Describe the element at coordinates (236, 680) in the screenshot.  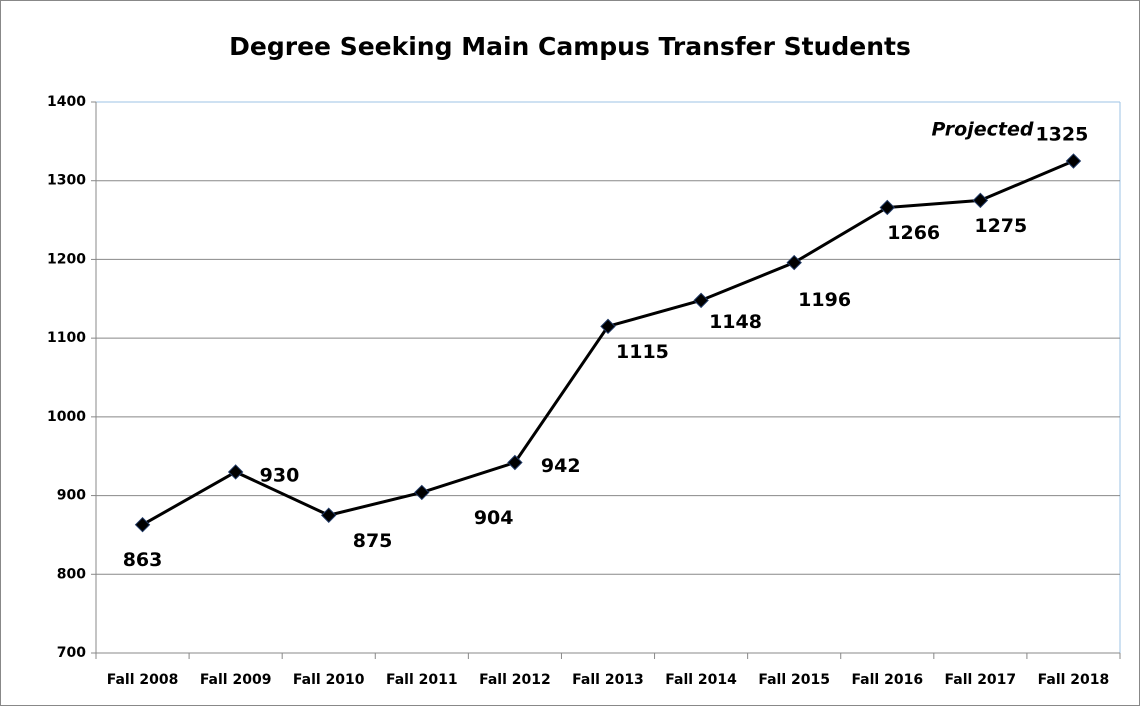
I see `x-tick-label: Fall 2009` at that location.